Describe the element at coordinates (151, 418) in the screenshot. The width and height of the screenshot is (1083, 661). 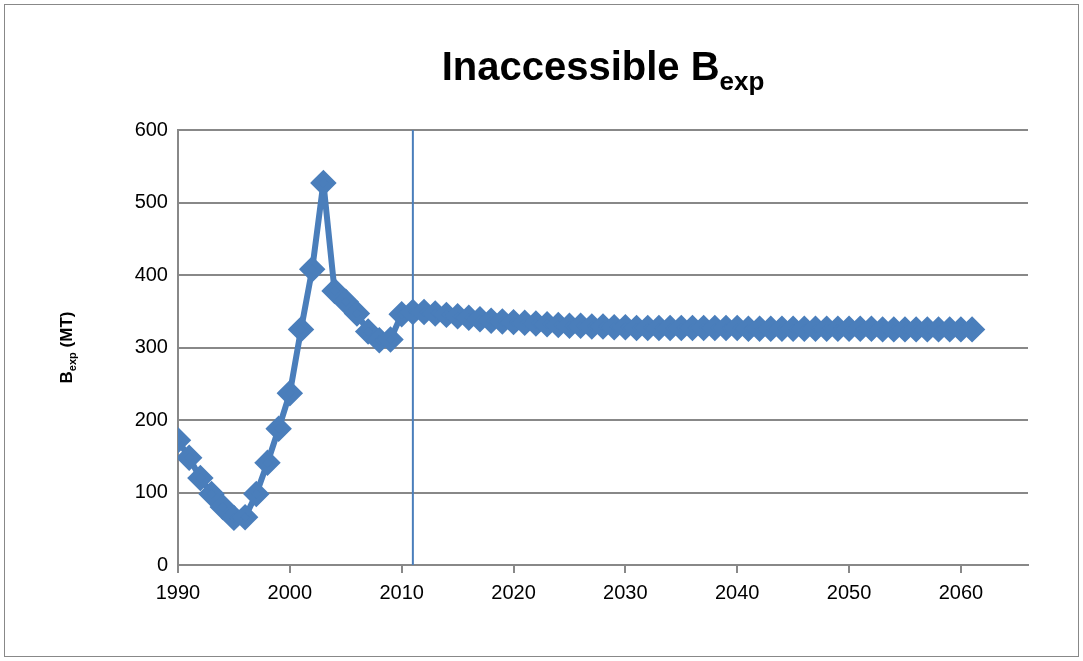
I see `y-tick-label: 200` at that location.